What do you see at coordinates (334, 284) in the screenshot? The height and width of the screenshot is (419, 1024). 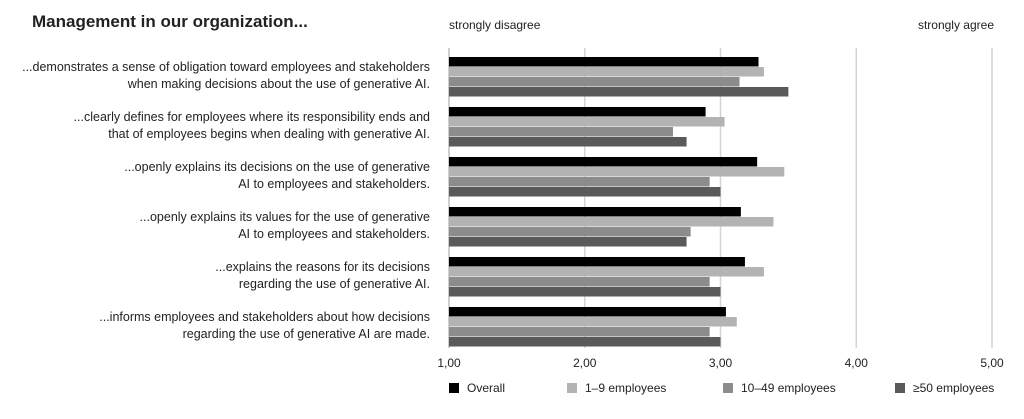 I see `category-label-line: regarding the use of generative AI.` at bounding box center [334, 284].